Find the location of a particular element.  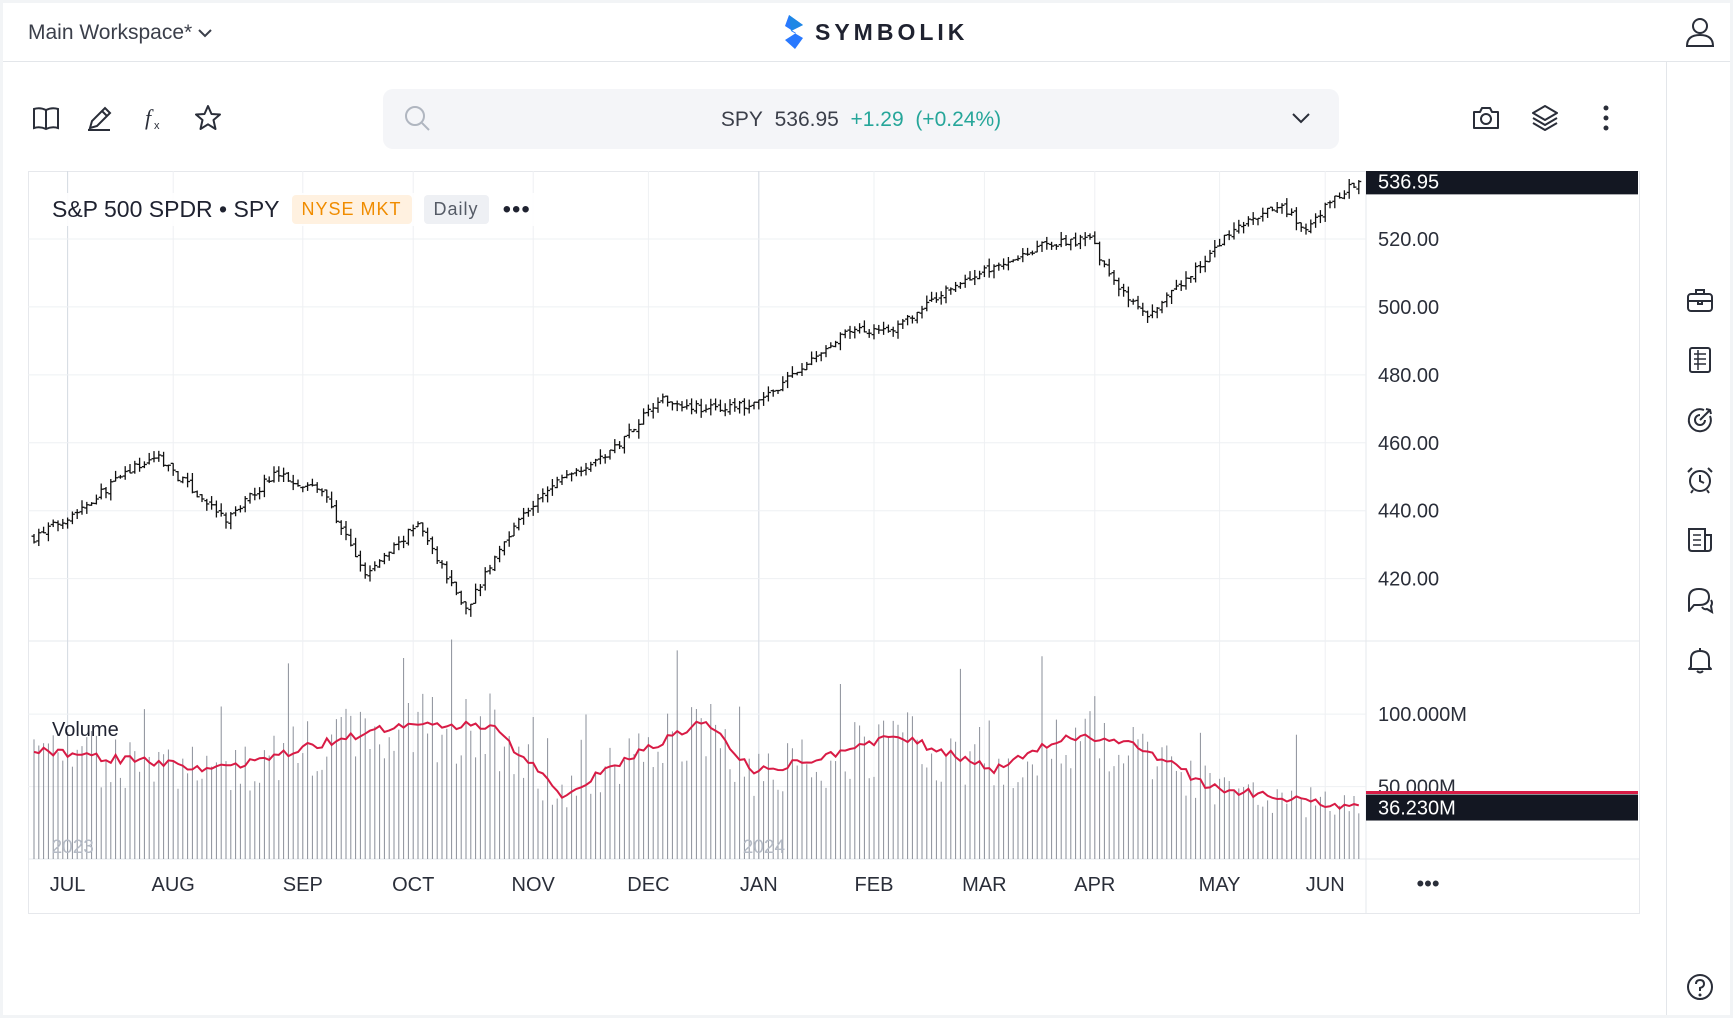

svg-text: x is located at coordinates (157, 126).